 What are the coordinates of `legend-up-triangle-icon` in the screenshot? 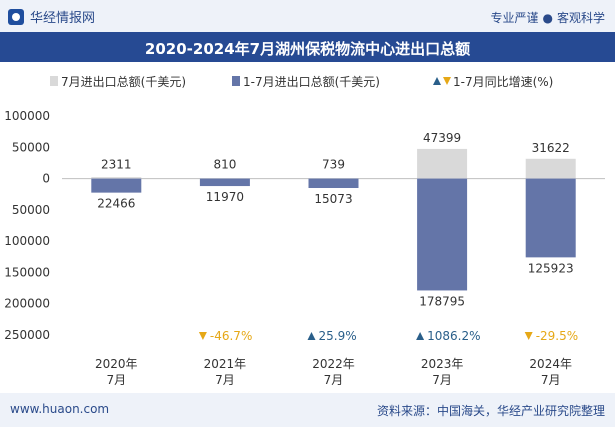 It's located at (437, 81).